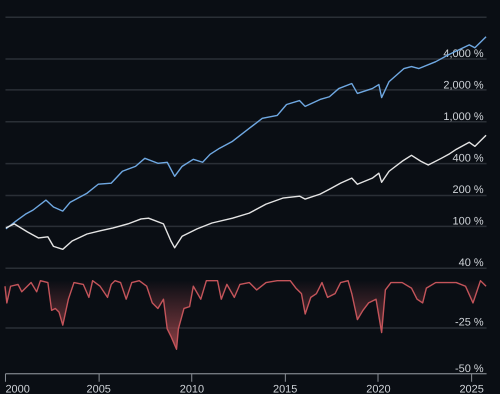 This screenshot has height=394, width=500. Describe the element at coordinates (98, 389) in the screenshot. I see `x-tick-label: 2005` at that location.